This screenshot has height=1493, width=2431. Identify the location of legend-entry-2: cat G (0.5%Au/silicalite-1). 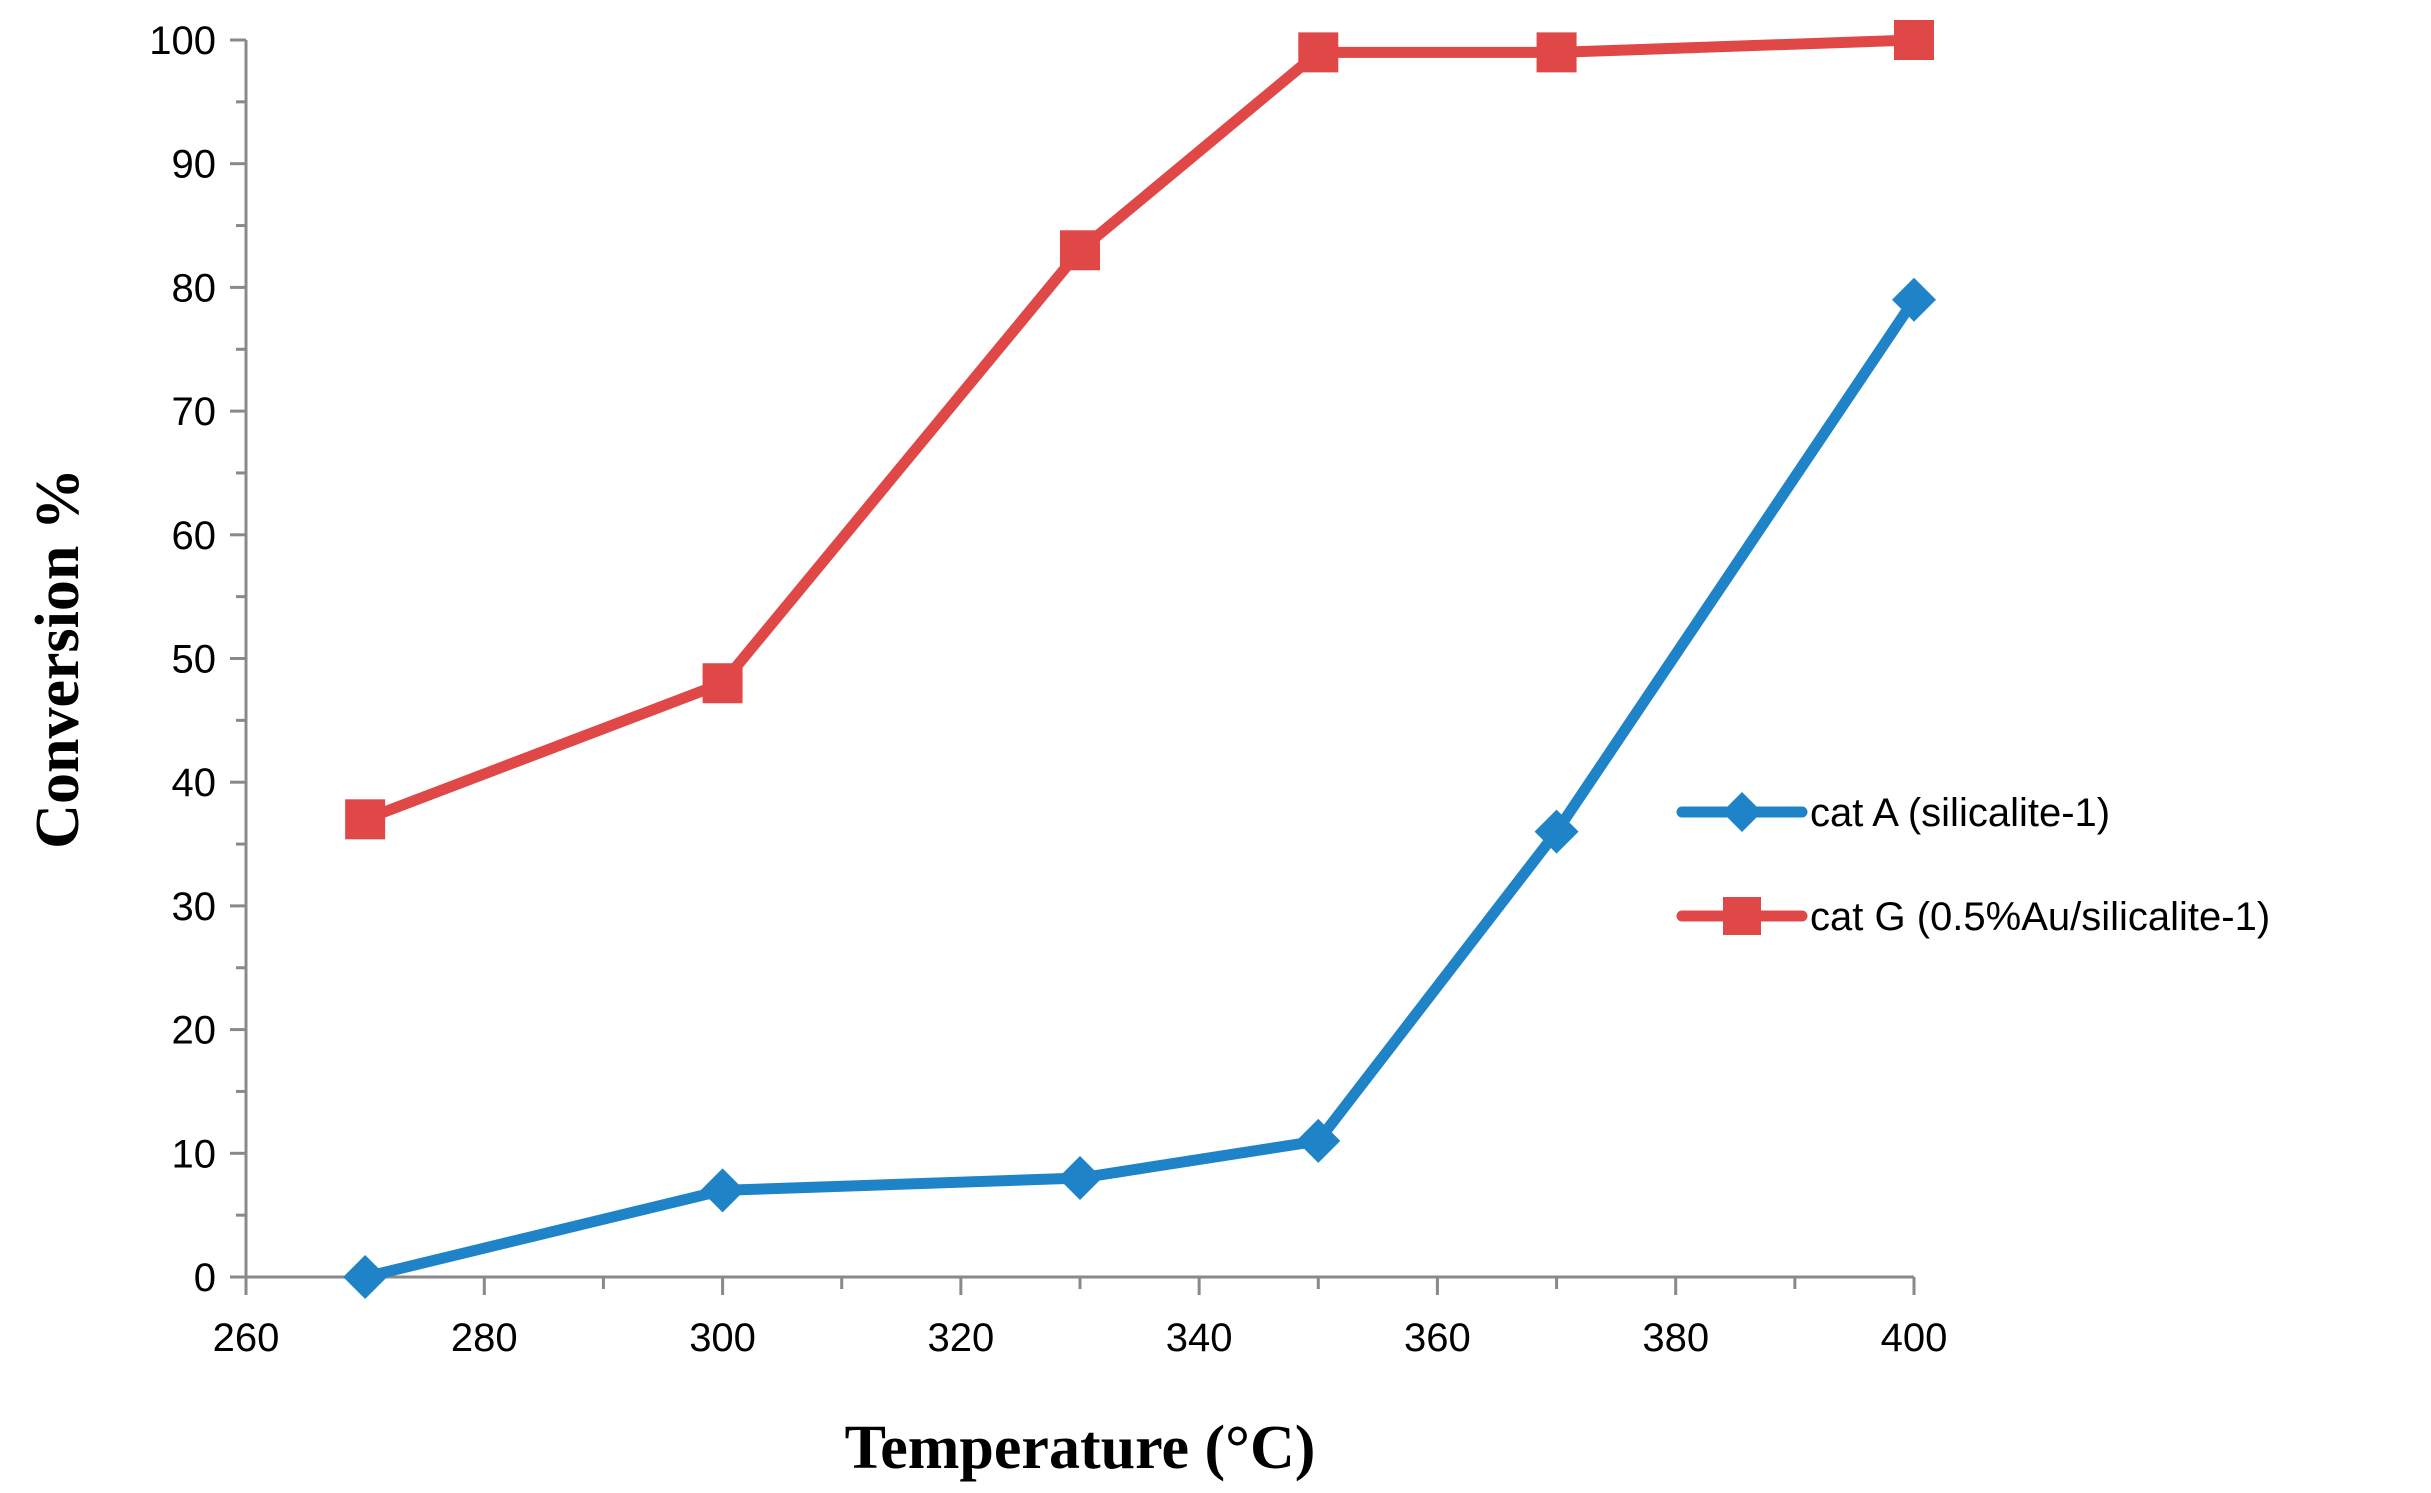
(1973, 917).